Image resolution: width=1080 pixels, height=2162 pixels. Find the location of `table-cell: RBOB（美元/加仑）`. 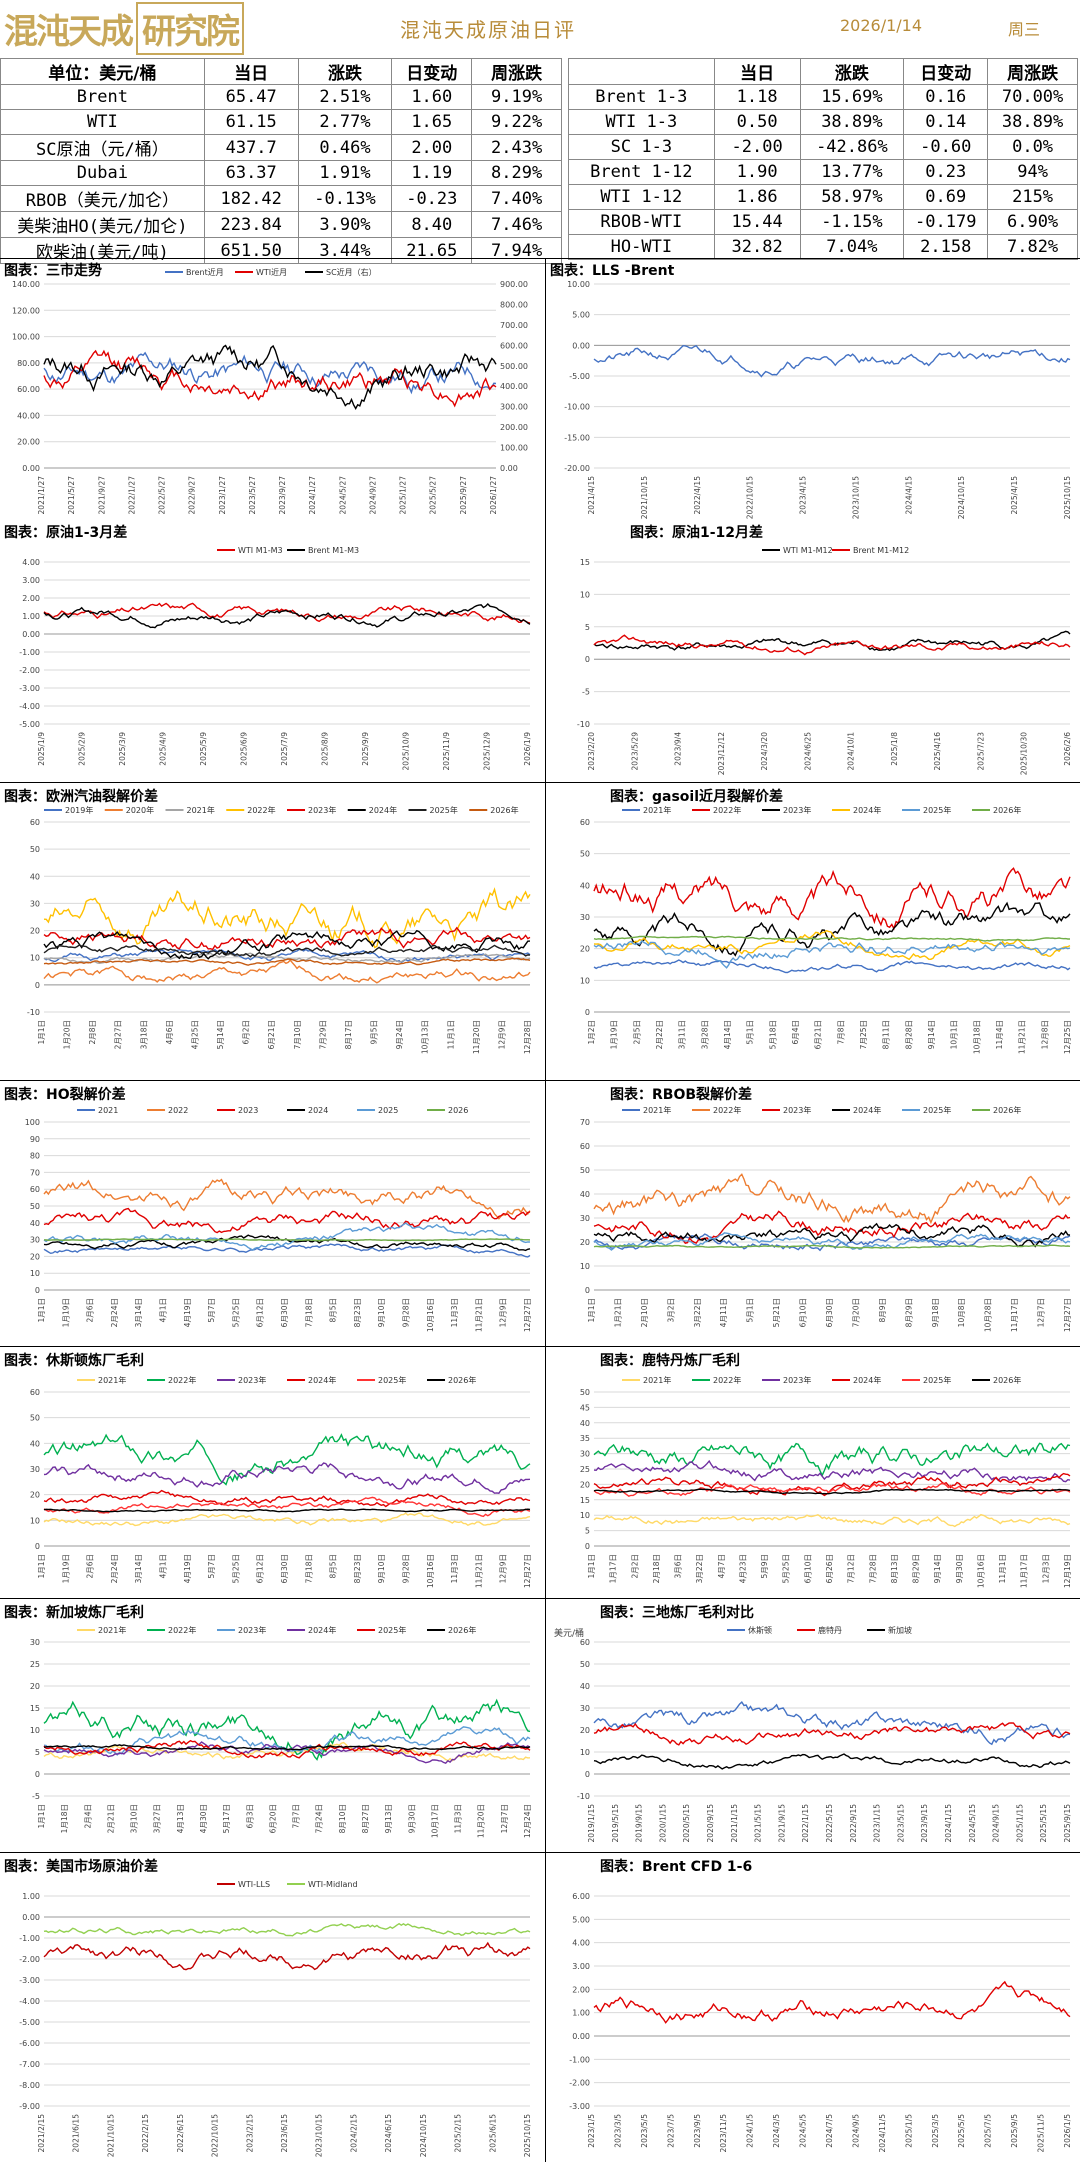

table-cell: RBOB（美元/加仑） is located at coordinates (102, 198).